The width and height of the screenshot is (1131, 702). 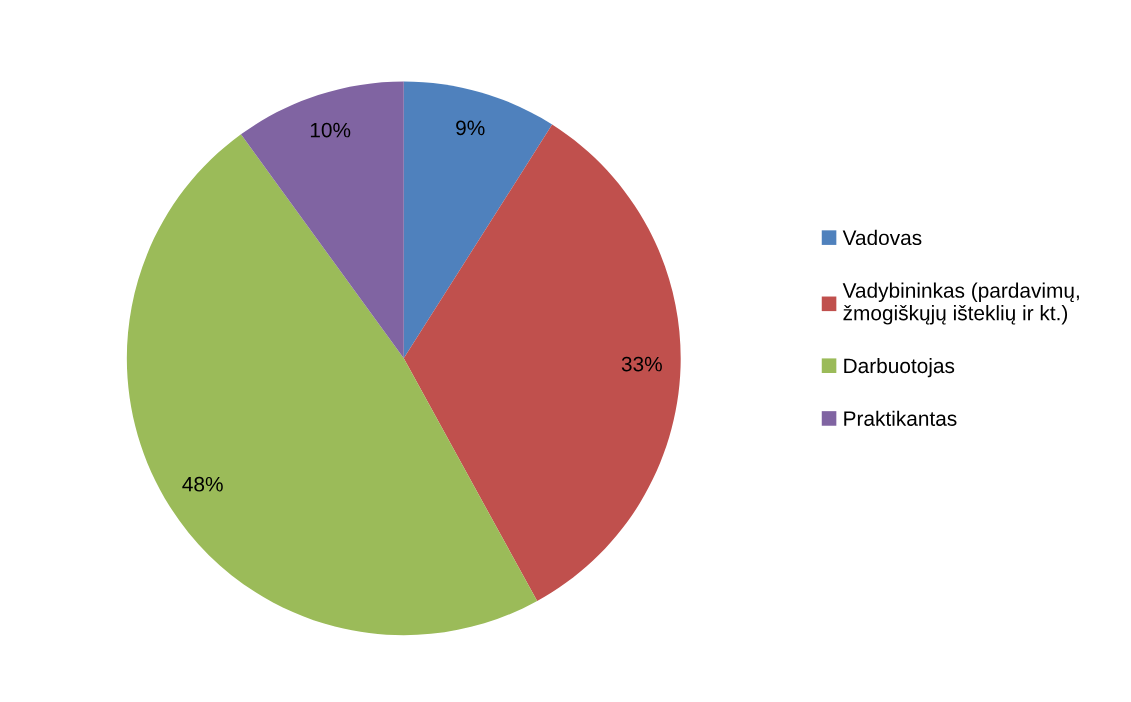 I want to click on data-label: 9%, so click(x=470, y=128).